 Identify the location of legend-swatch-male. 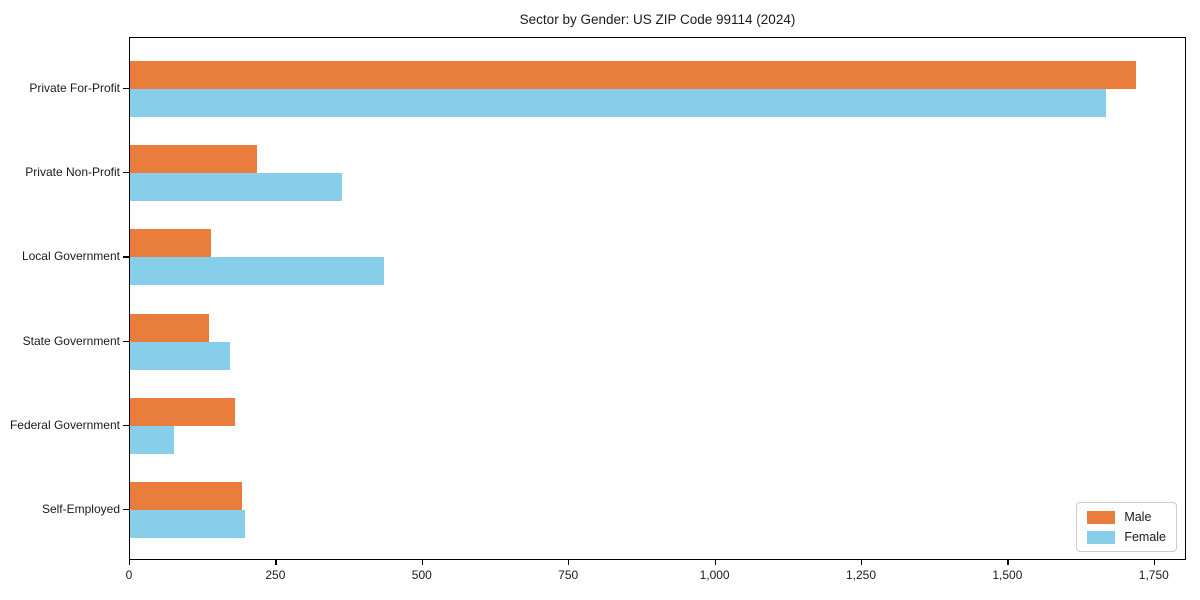
(1101, 517).